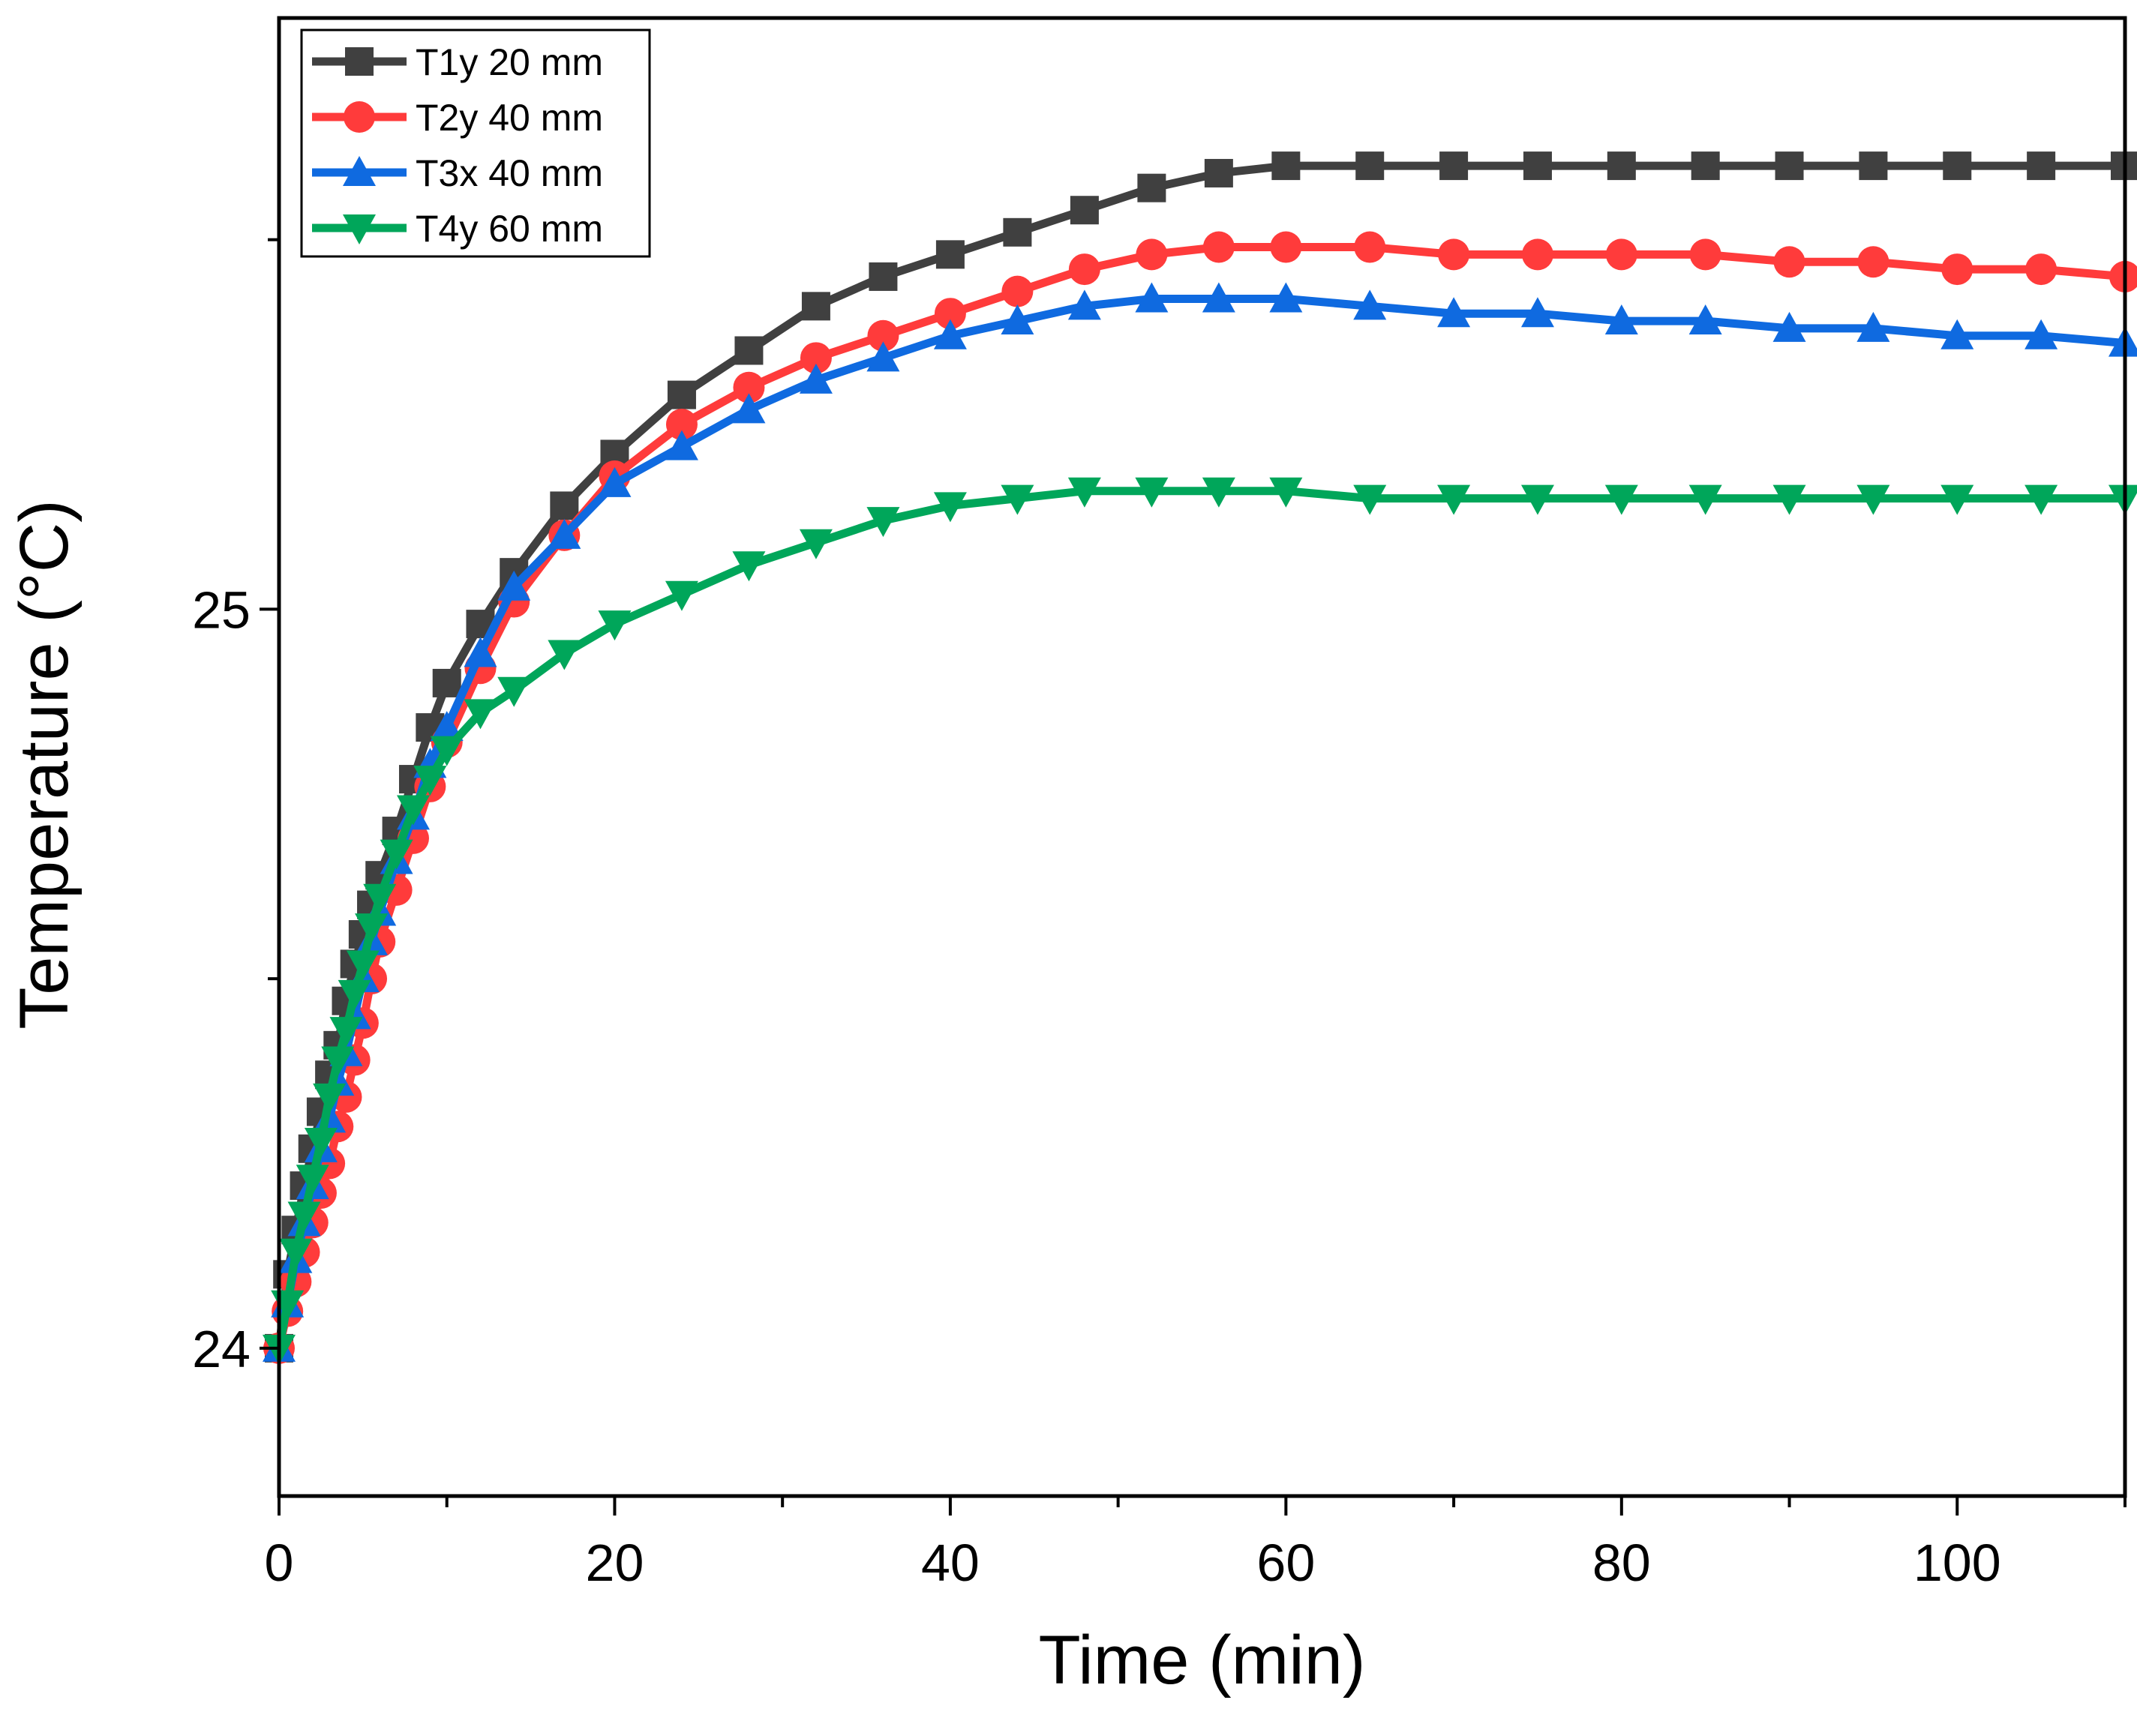 Image resolution: width=2137 pixels, height=1736 pixels. What do you see at coordinates (457, 173) in the screenshot?
I see `legend-item: T3x 40 mm` at bounding box center [457, 173].